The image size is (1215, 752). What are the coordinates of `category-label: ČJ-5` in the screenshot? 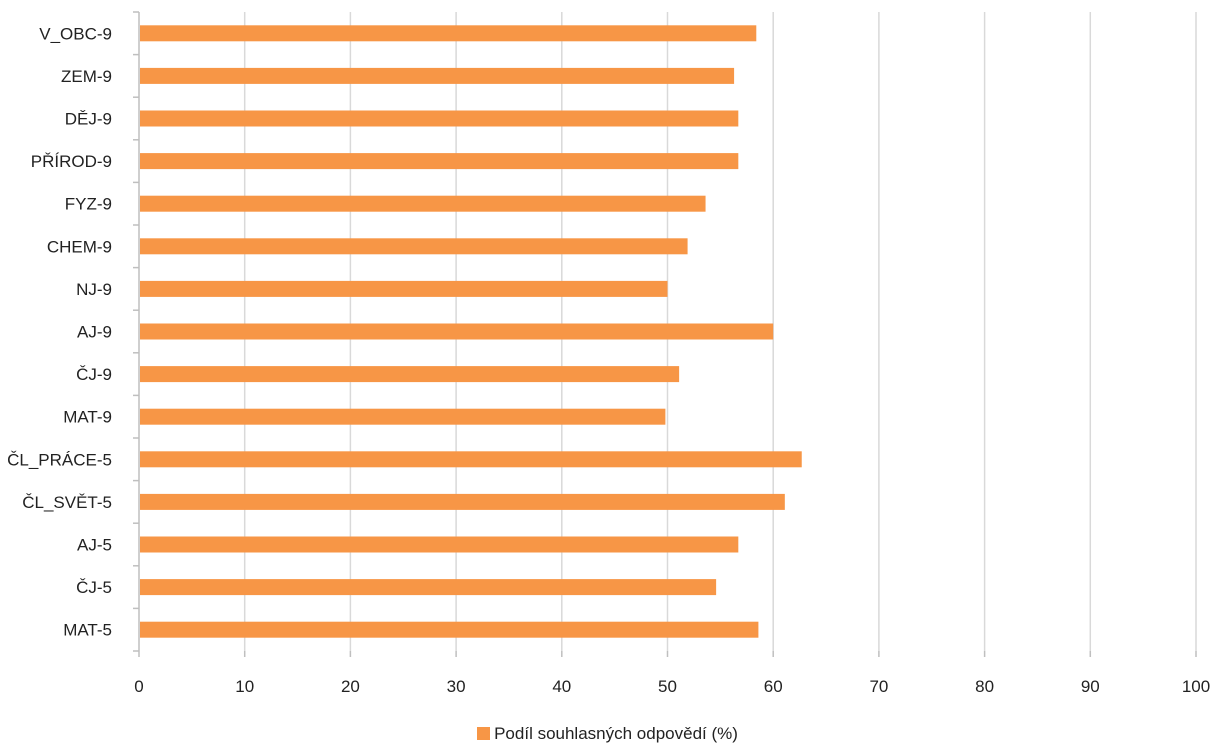 It's located at (94, 587).